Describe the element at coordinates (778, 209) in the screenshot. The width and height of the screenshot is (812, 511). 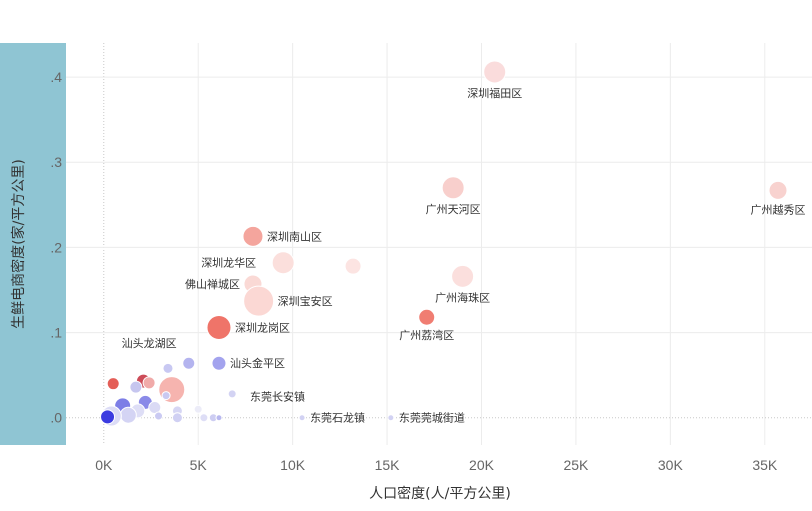
I see `point-label: 广州越秀区` at that location.